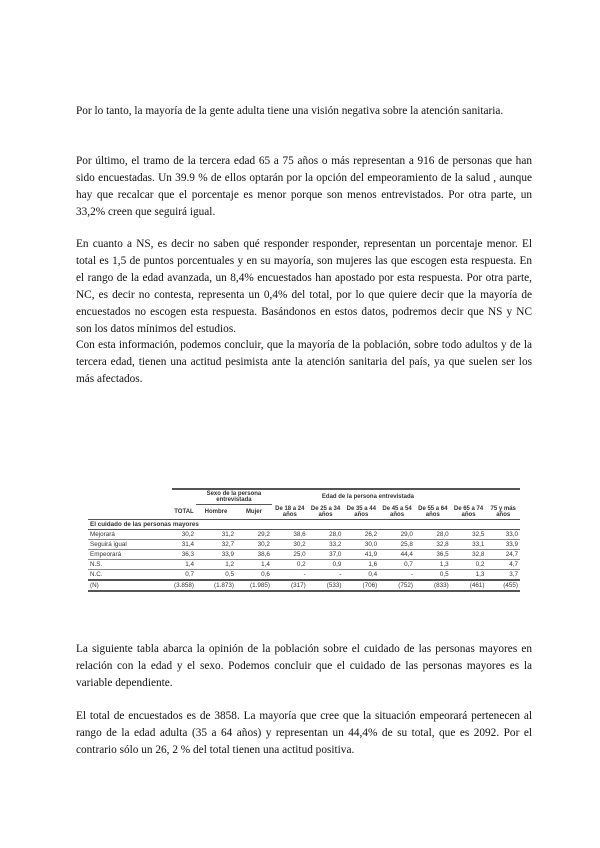 The width and height of the screenshot is (600, 848). What do you see at coordinates (503, 574) in the screenshot?
I see `table-cell: 3,7` at bounding box center [503, 574].